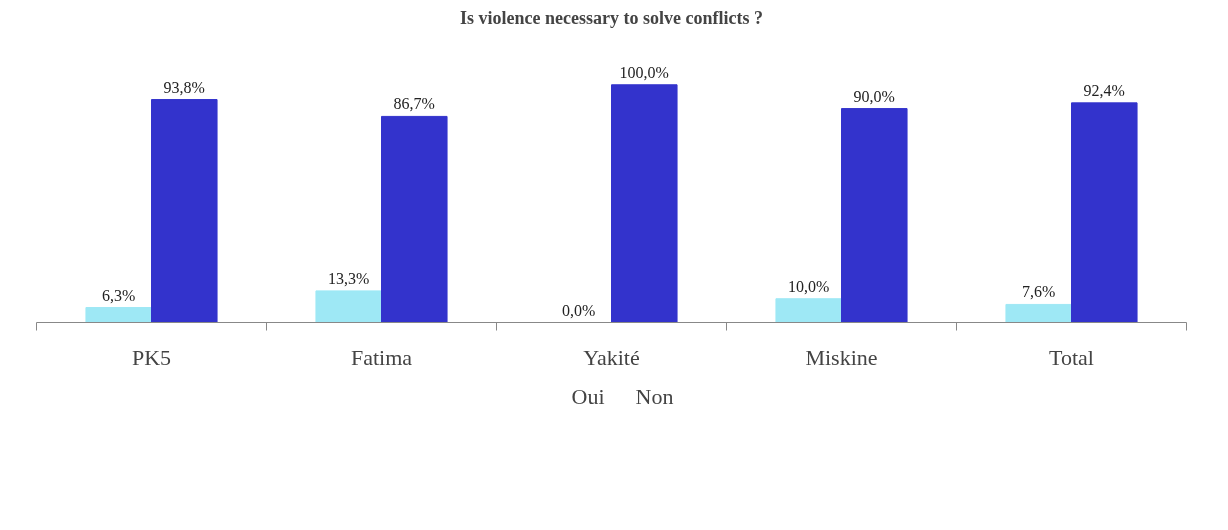 The height and width of the screenshot is (530, 1228). Describe the element at coordinates (151, 357) in the screenshot. I see `x-tick-label: PK5` at that location.